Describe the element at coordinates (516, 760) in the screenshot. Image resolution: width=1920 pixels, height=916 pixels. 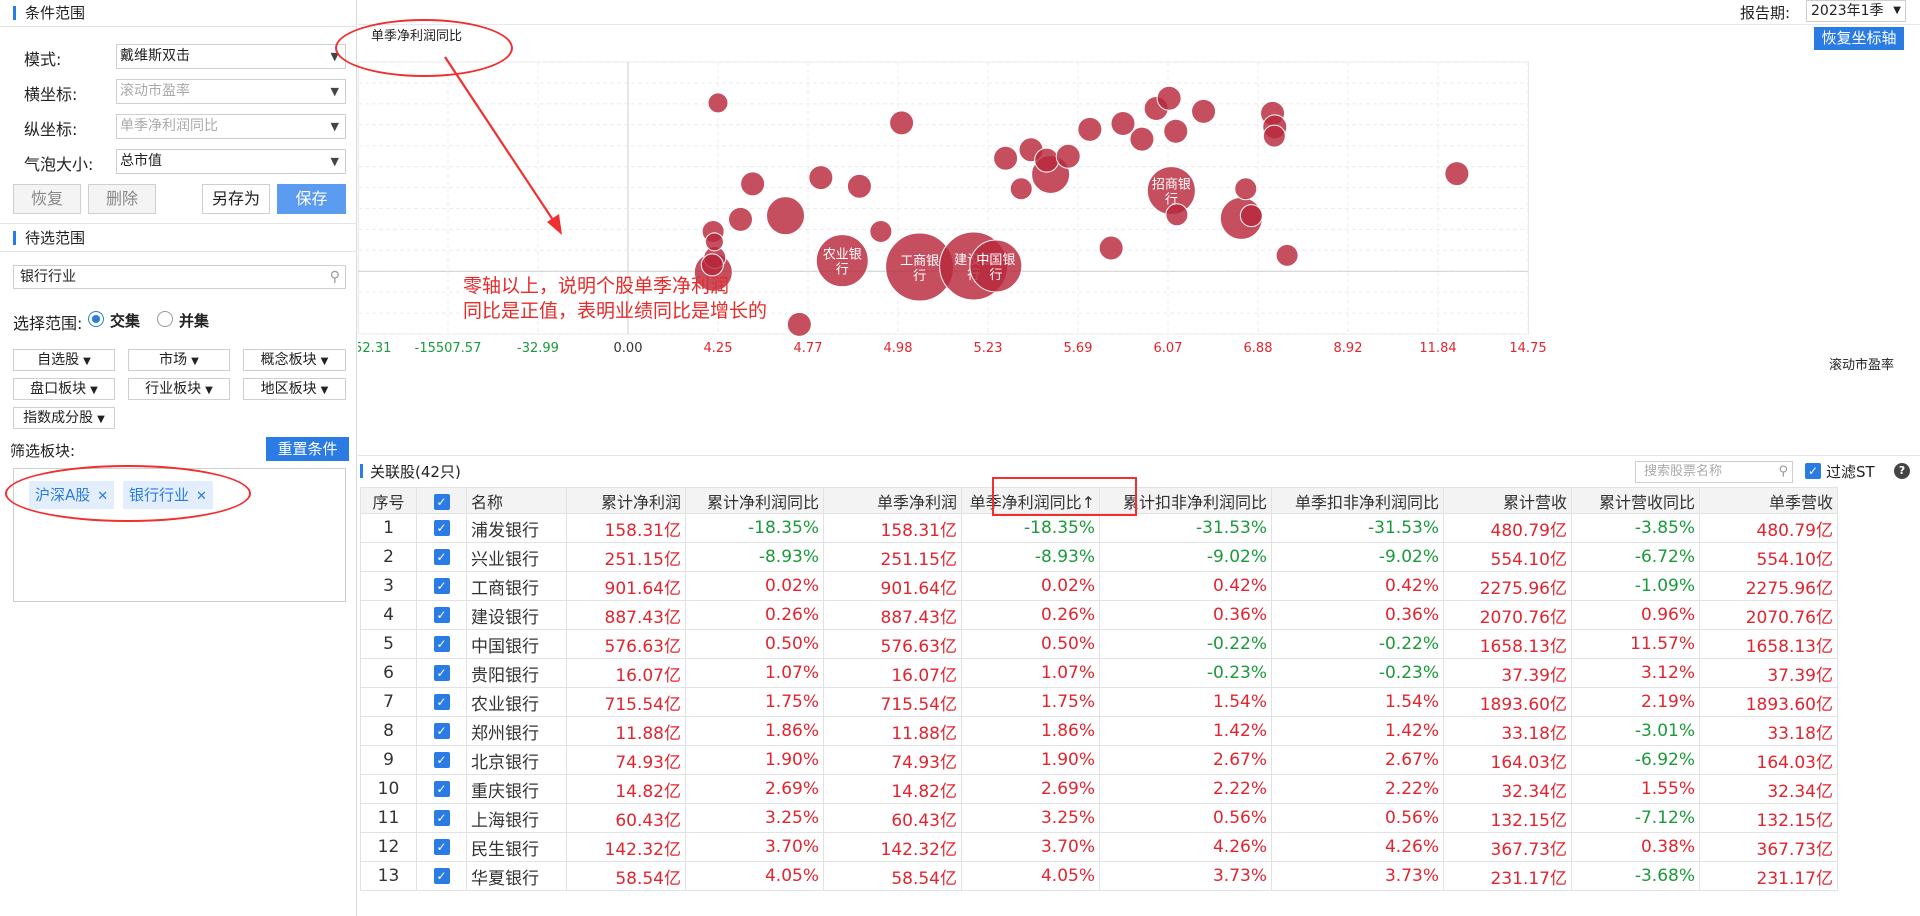
I see `stock-name: 北京银行` at that location.